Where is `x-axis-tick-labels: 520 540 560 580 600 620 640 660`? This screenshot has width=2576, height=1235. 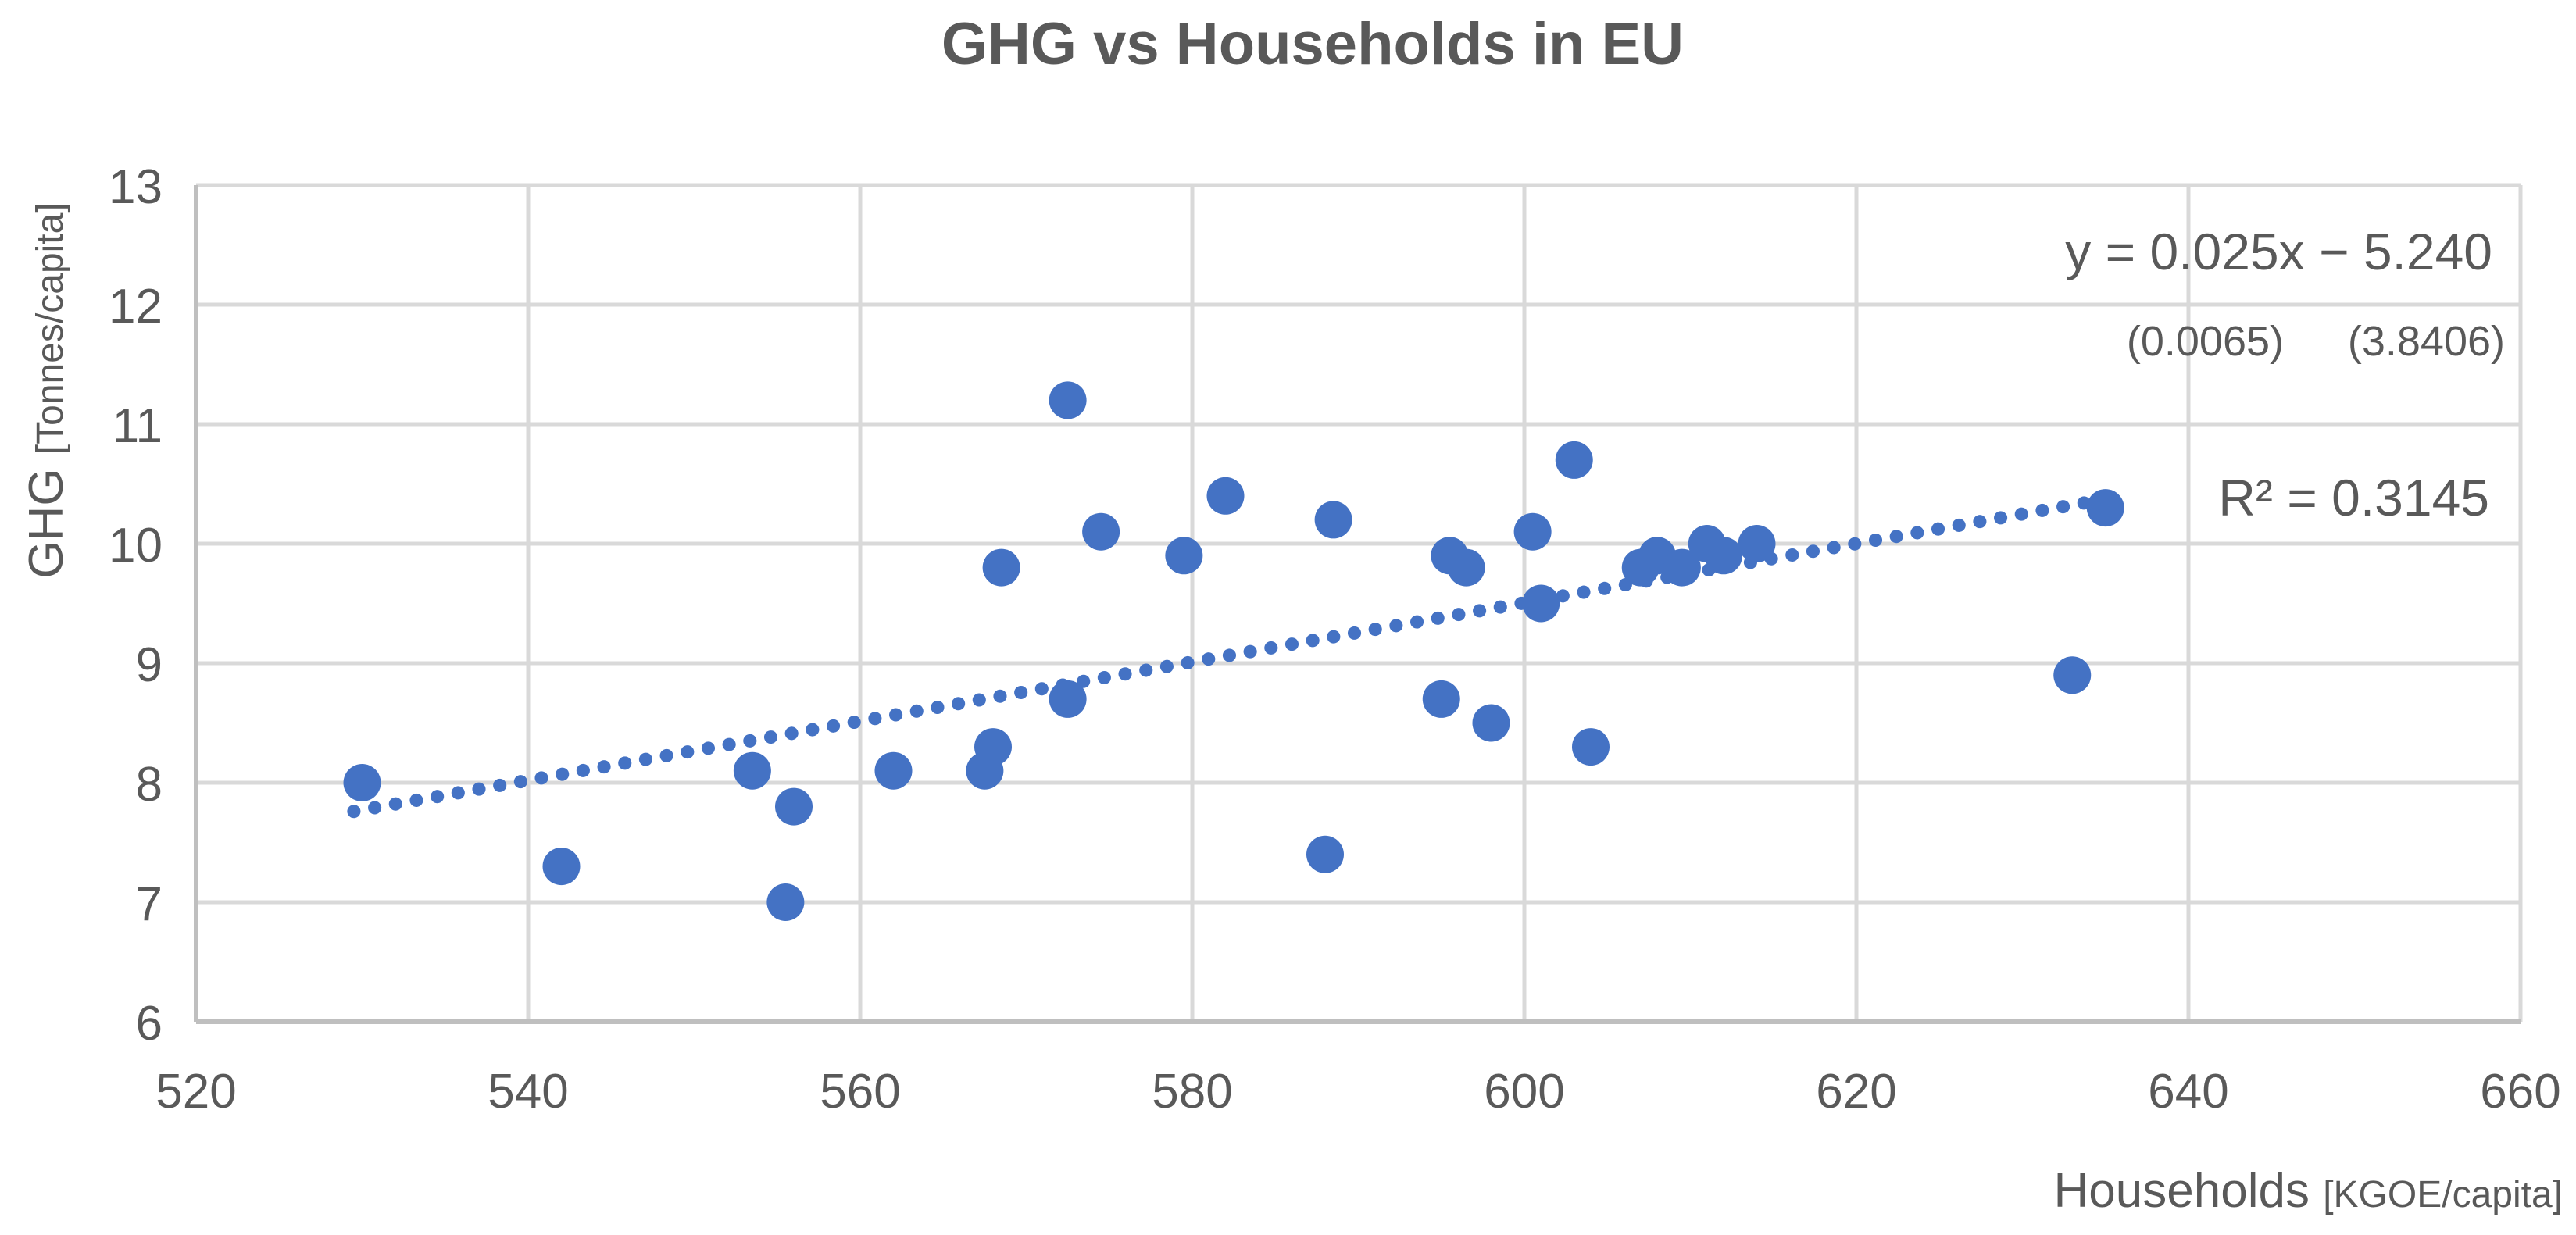
x-axis-tick-labels: 520 540 560 580 600 620 640 660 is located at coordinates (1358, 1092).